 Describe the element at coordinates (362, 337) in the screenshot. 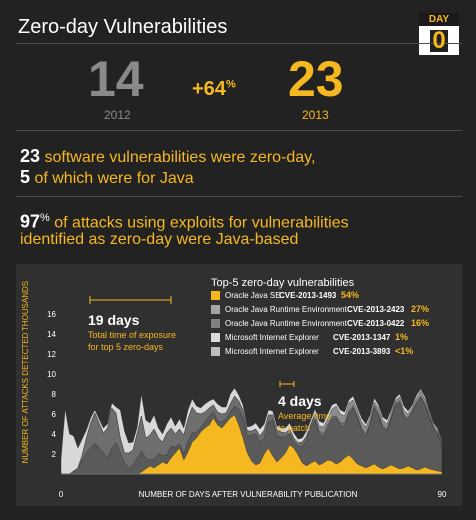

I see `legend-cve-4: CVE-2013-1347` at that location.